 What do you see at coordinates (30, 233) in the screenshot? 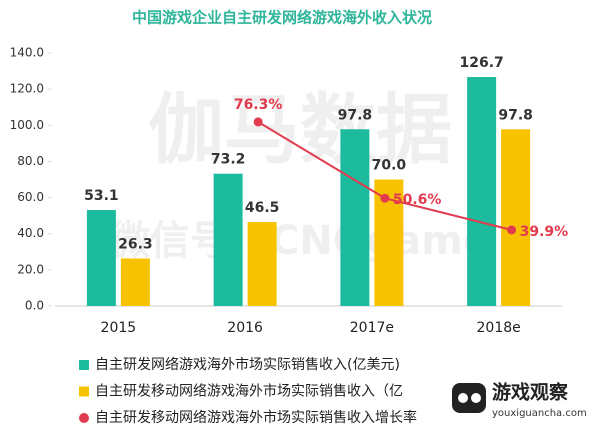
I see `y-tick-label: 40.0` at bounding box center [30, 233].